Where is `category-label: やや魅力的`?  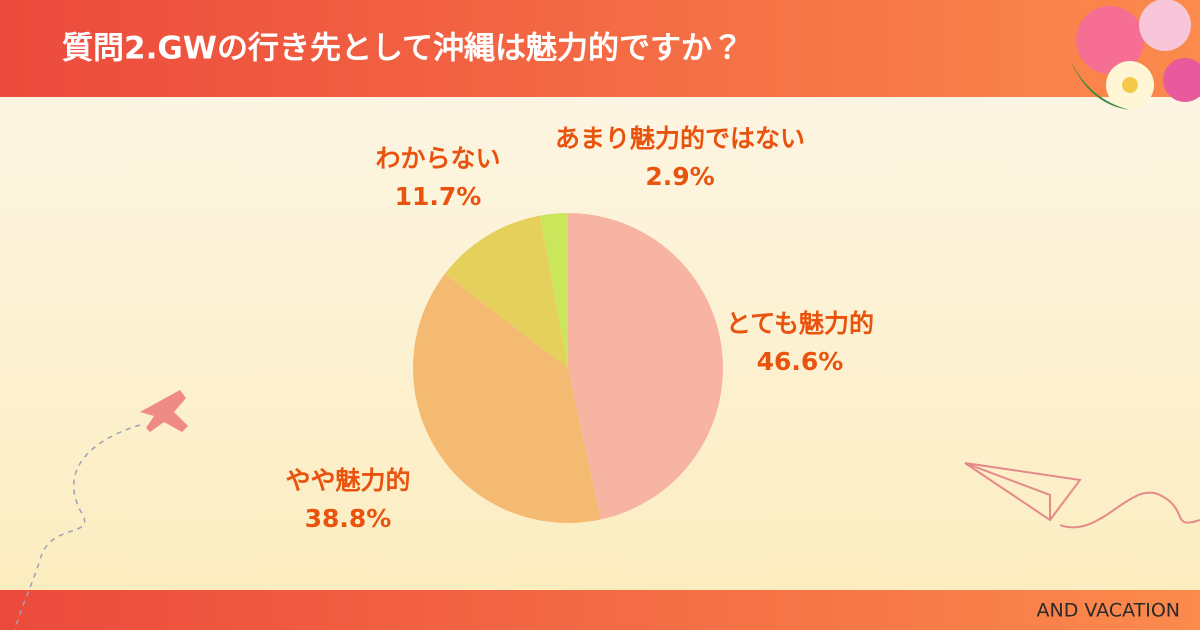 category-label: やや魅力的 is located at coordinates (347, 480).